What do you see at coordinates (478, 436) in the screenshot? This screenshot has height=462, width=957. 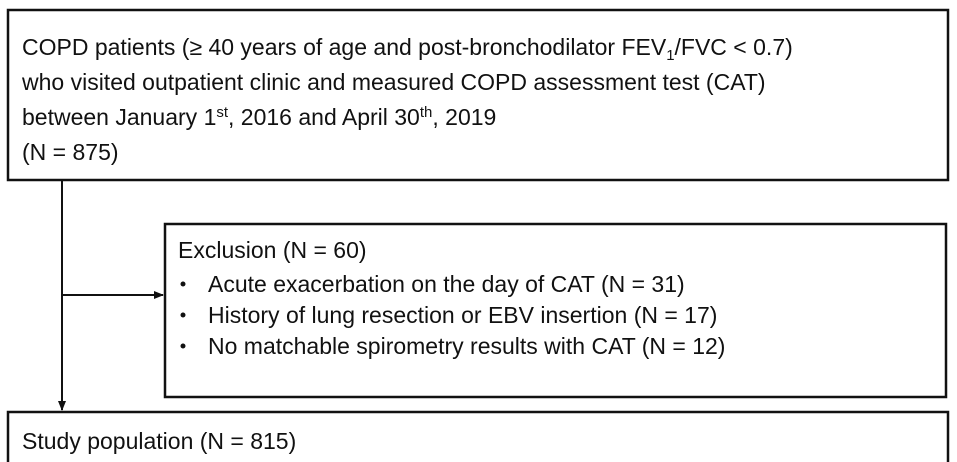 I see `study-box` at bounding box center [478, 436].